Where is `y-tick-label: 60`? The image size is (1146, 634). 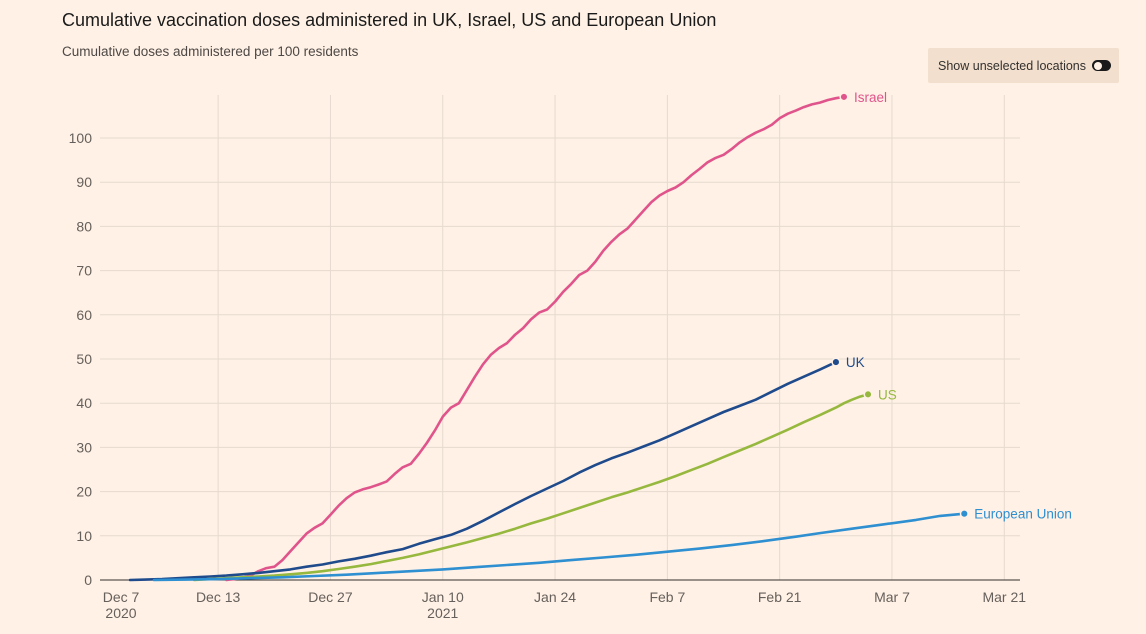
y-tick-label: 60 is located at coordinates (84, 315).